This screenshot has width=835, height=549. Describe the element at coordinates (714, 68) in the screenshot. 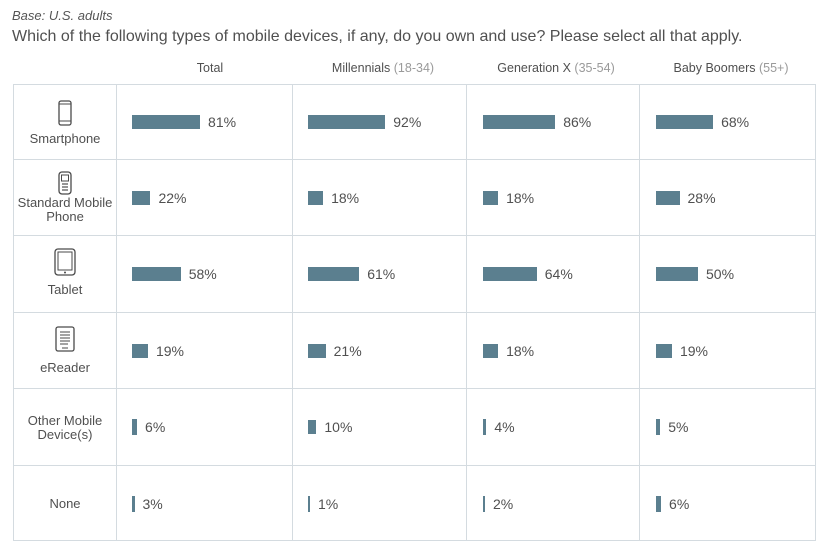

I see `column-name: Baby Boomers` at that location.